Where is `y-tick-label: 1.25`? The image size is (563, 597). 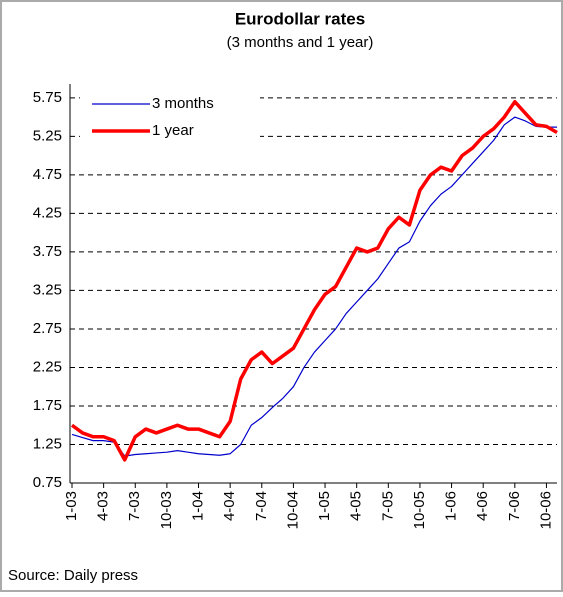
y-tick-label: 1.25 is located at coordinates (47, 443).